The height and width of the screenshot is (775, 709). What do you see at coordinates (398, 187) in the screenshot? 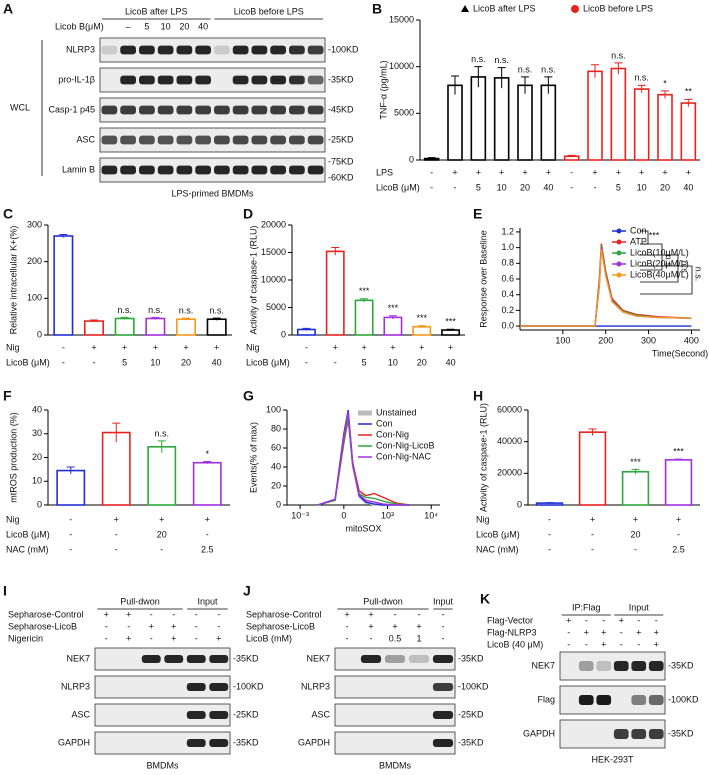
I see `condition-name: LicoB (μM)` at bounding box center [398, 187].